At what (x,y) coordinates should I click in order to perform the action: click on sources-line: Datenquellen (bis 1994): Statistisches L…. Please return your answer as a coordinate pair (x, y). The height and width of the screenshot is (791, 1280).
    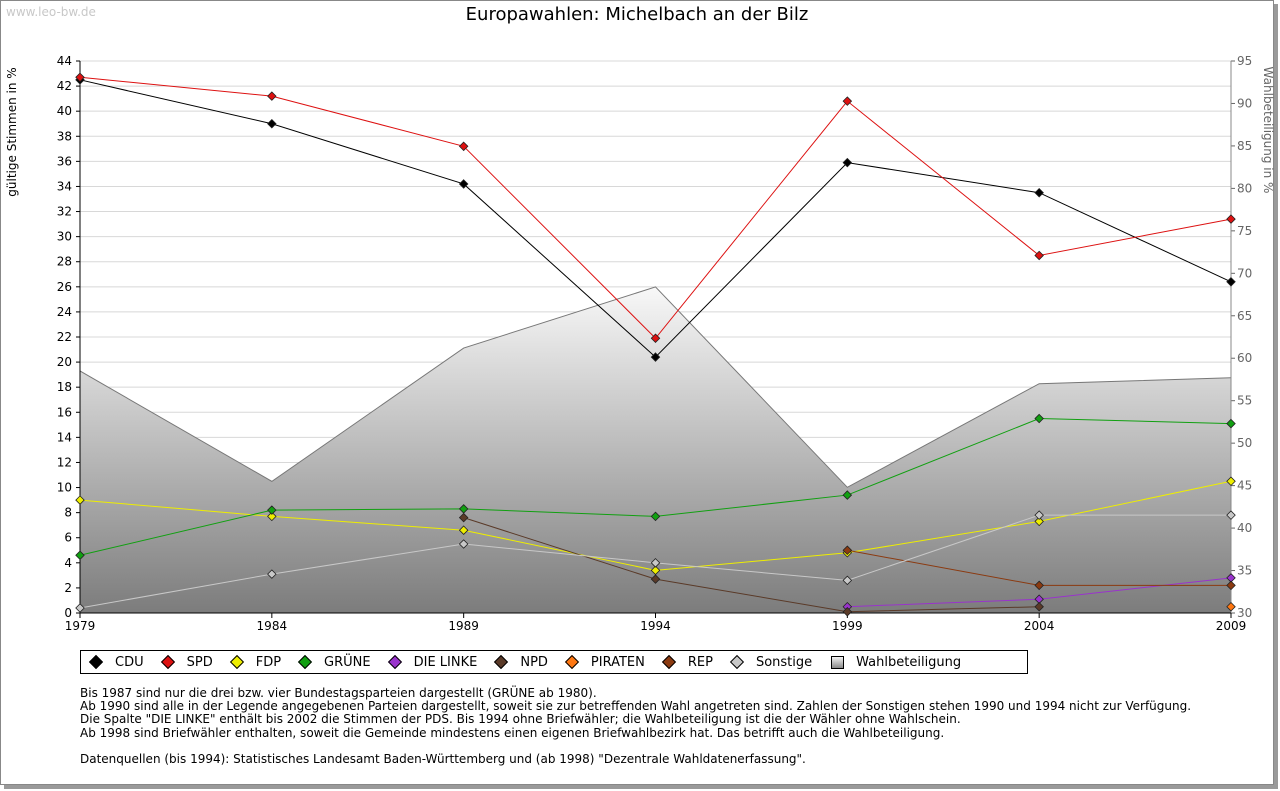
    Looking at the image, I should click on (443, 758).